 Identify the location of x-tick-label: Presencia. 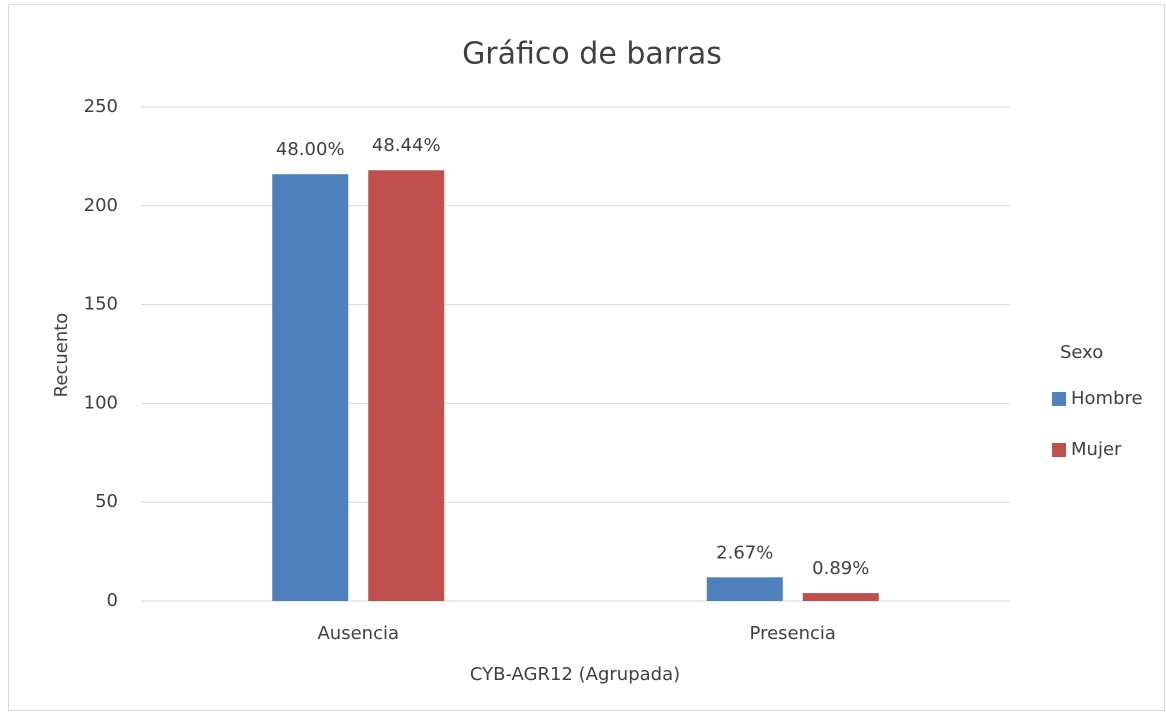
(793, 633).